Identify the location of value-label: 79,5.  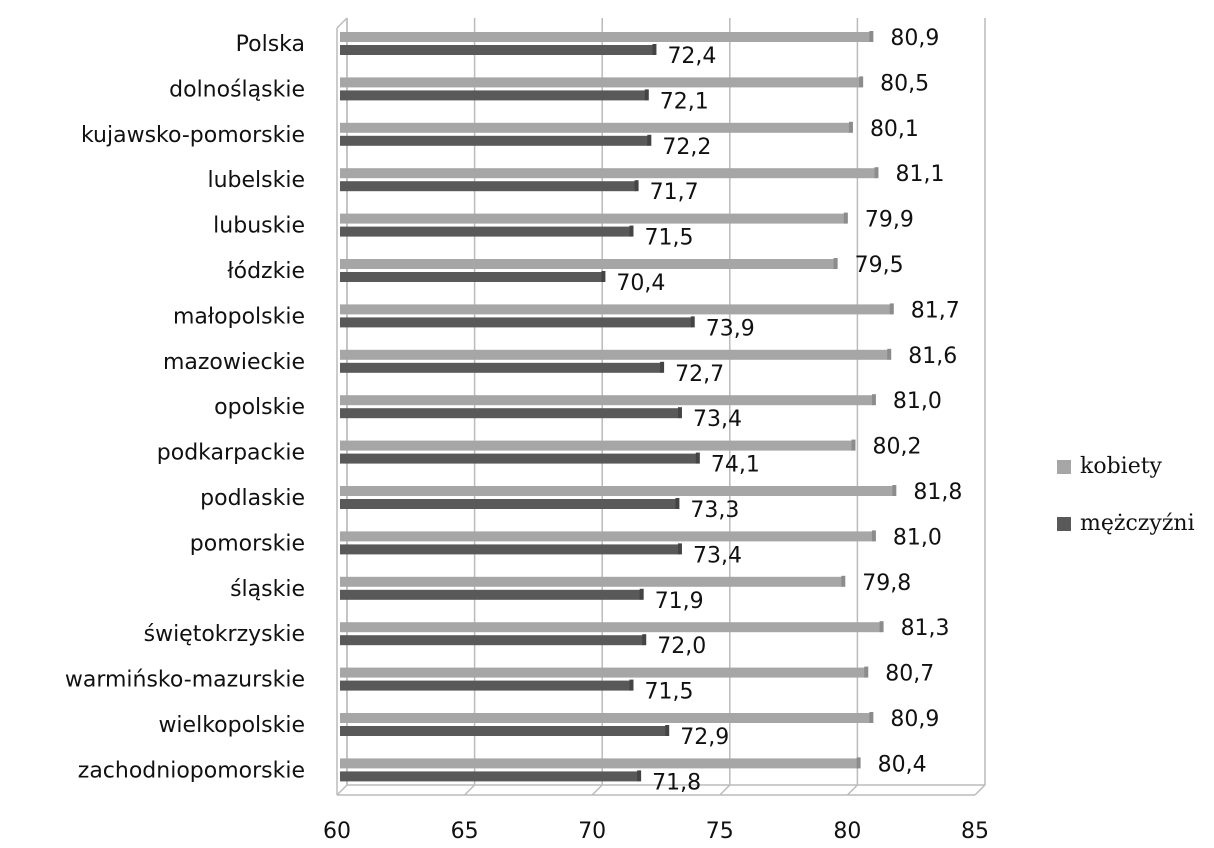
(879, 265).